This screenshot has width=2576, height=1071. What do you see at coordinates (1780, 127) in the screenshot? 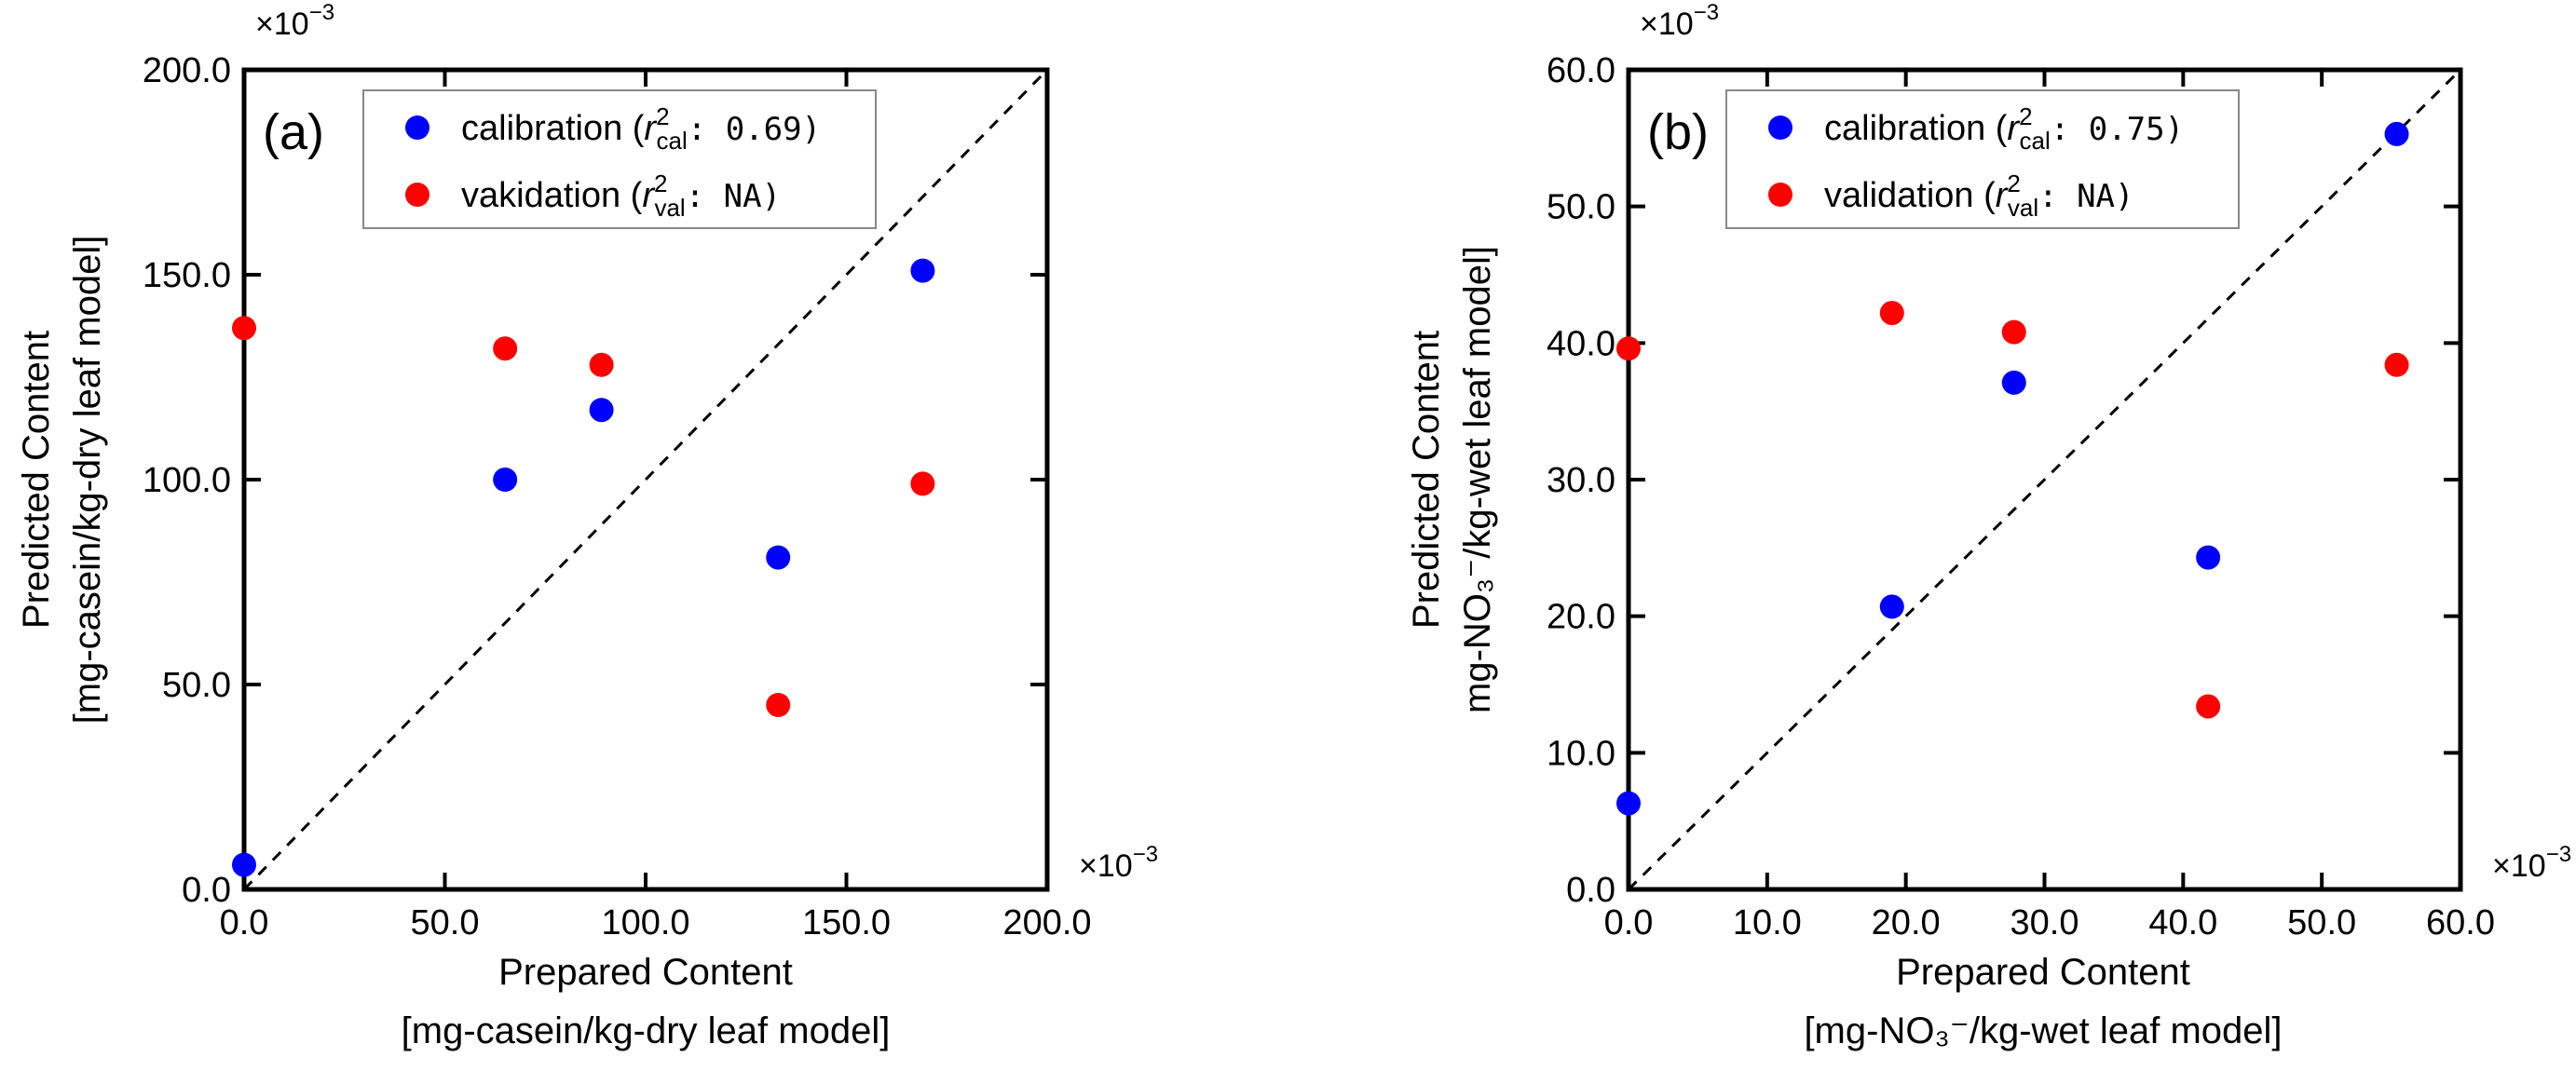
I see `legend-marker-calibration` at bounding box center [1780, 127].